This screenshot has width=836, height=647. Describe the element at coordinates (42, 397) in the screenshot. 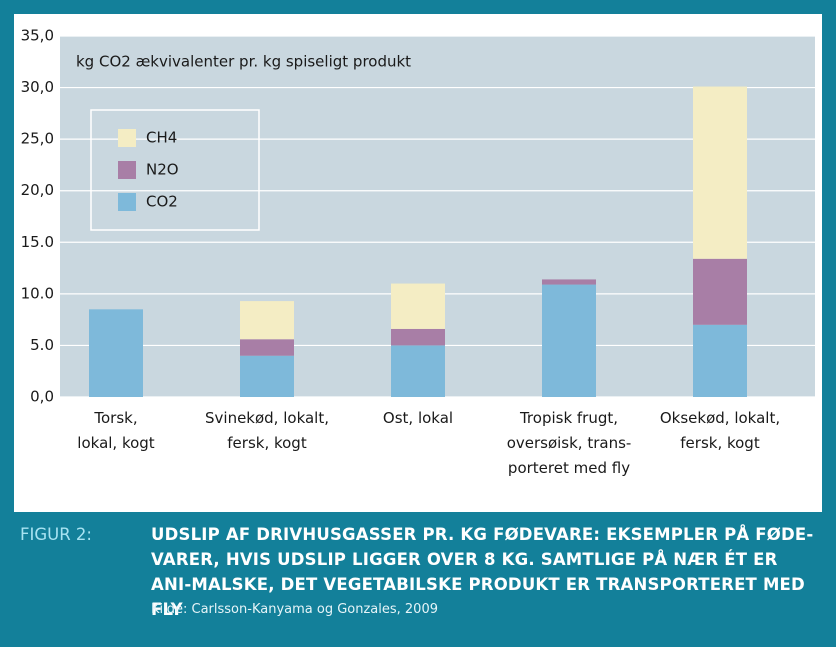

I see `y-tick-label: 0,0` at that location.